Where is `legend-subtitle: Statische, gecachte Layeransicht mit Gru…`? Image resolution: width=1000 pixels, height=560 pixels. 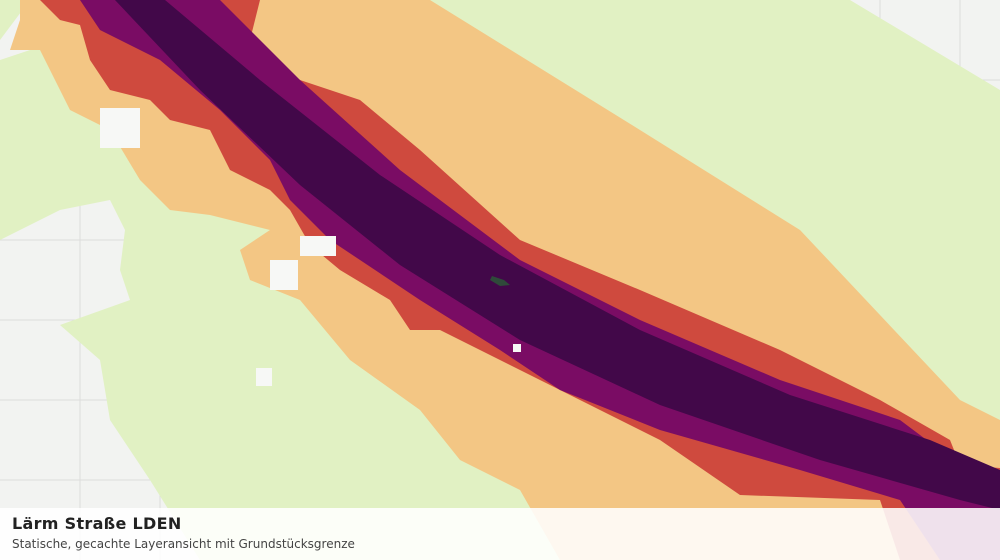 legend-subtitle: Statische, gecachte Layeransicht mit Gru… is located at coordinates (183, 544).